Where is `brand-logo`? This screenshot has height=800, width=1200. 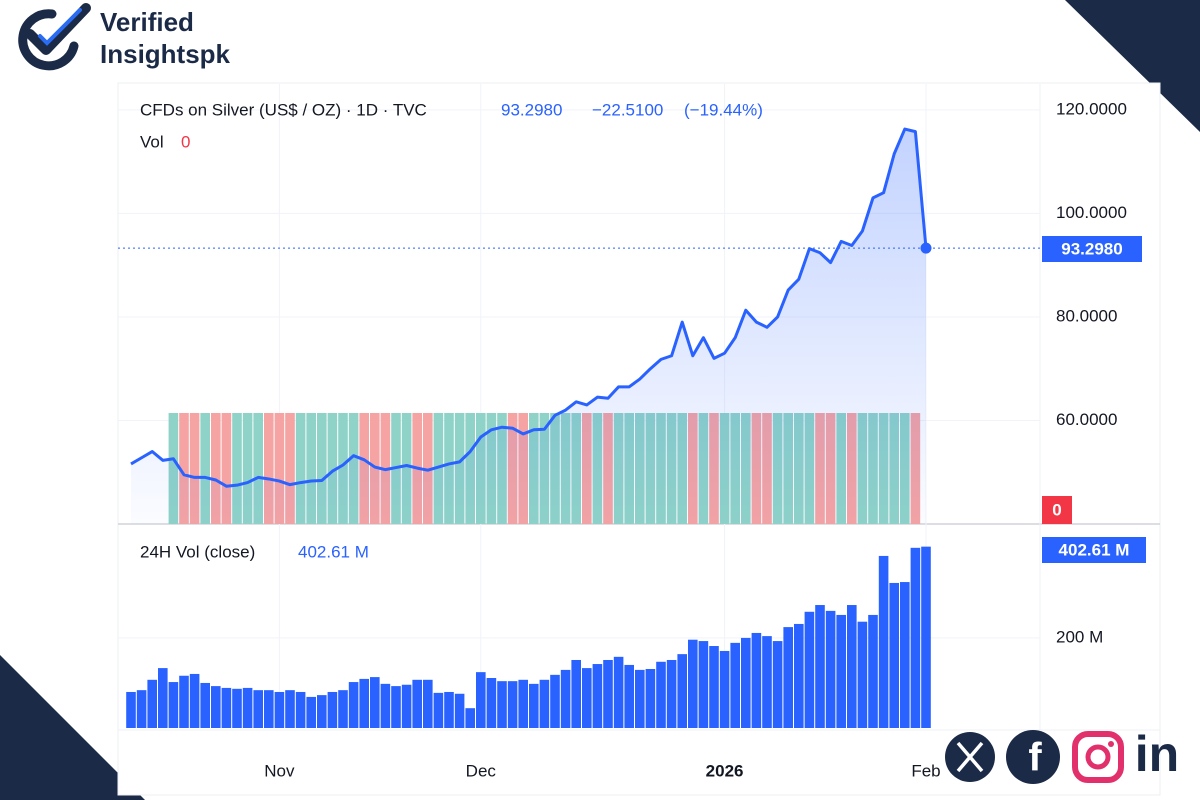 brand-logo is located at coordinates (54, 37).